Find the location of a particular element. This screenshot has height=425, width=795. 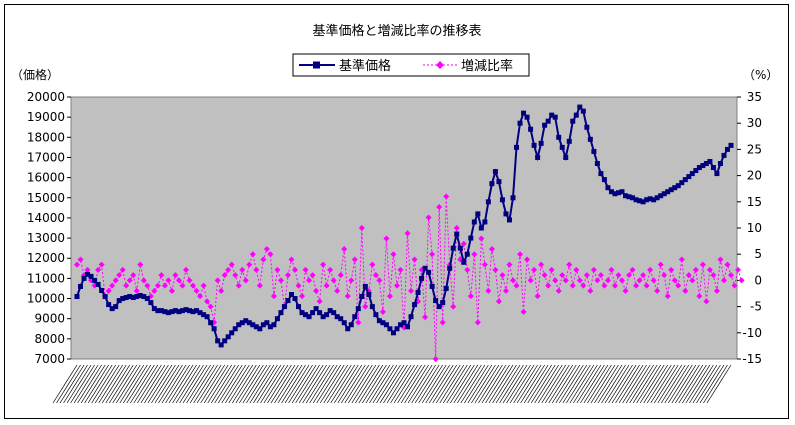

y-right-tick-label: 20 is located at coordinates (754, 176).